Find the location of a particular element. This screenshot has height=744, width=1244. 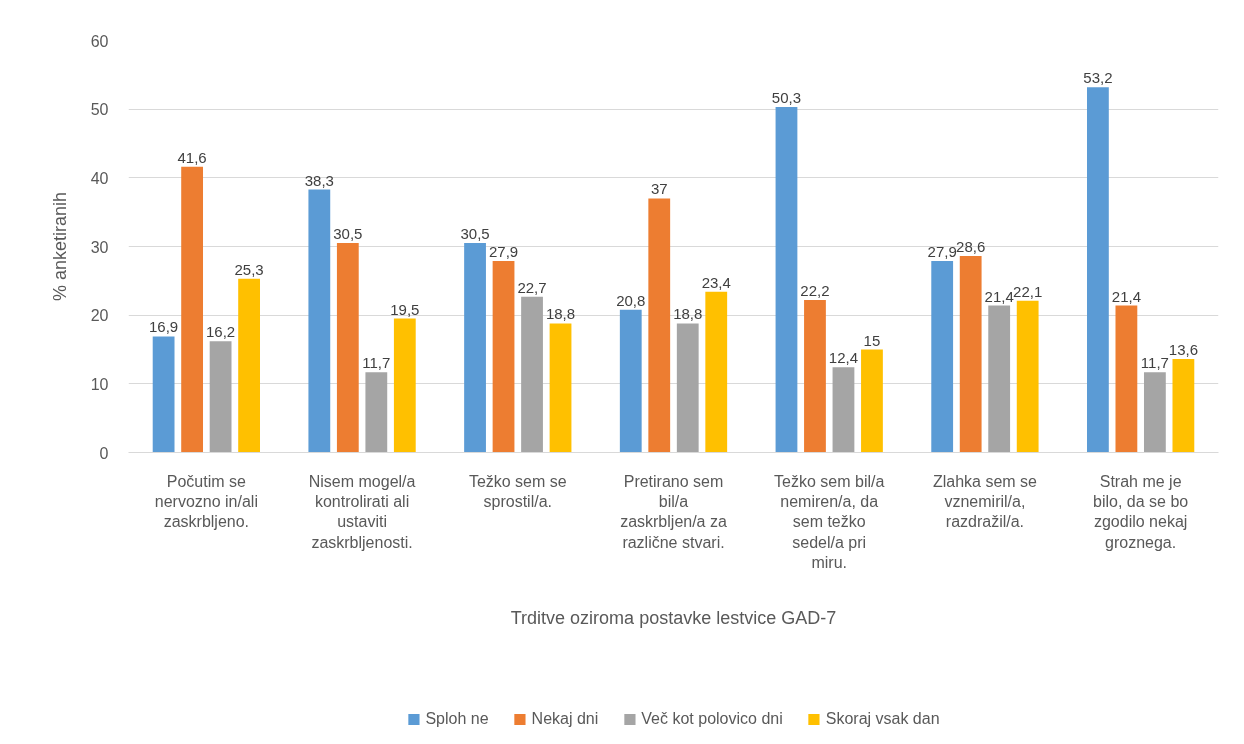

data-label: 53,2 is located at coordinates (1098, 78).